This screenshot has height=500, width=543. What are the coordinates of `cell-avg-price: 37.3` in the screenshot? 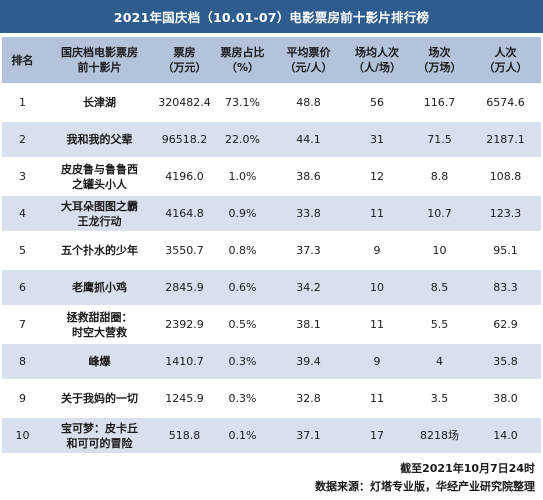 It's located at (308, 250).